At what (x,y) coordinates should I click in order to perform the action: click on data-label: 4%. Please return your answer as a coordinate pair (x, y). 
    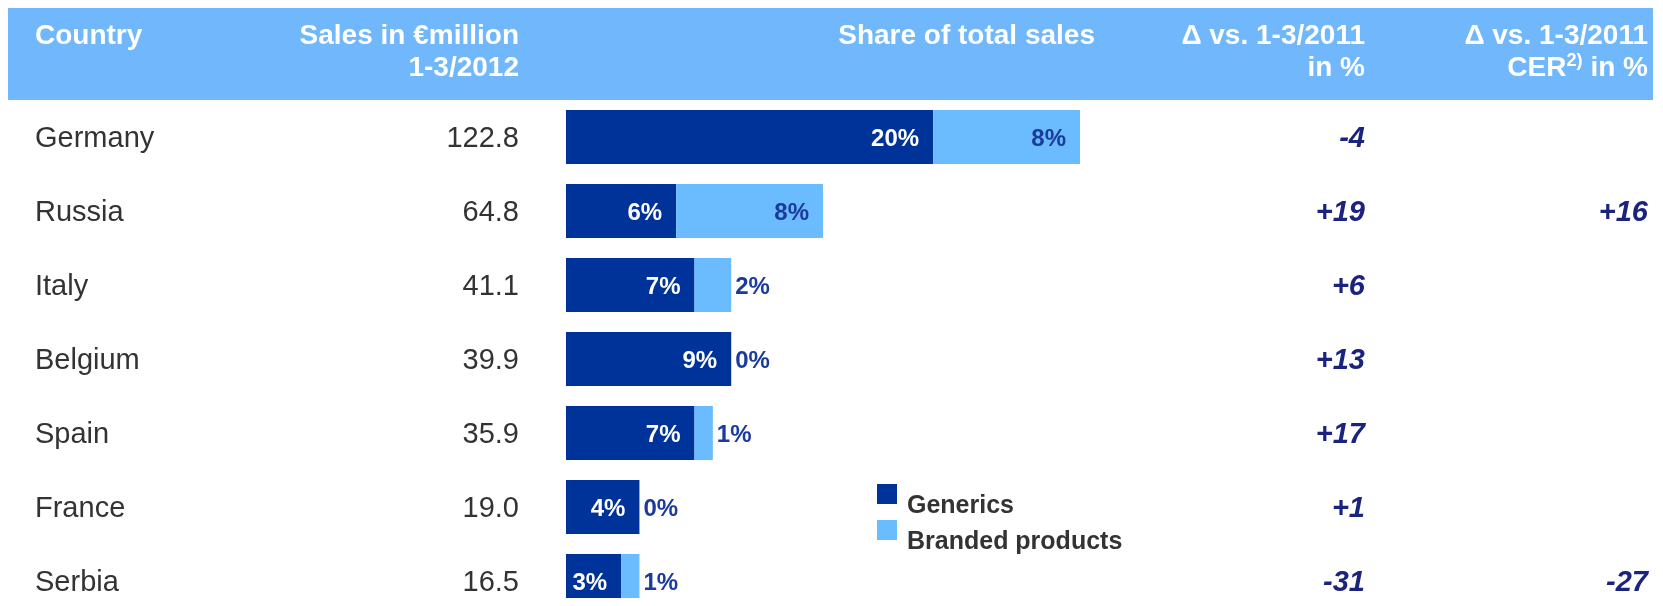
    Looking at the image, I should click on (608, 507).